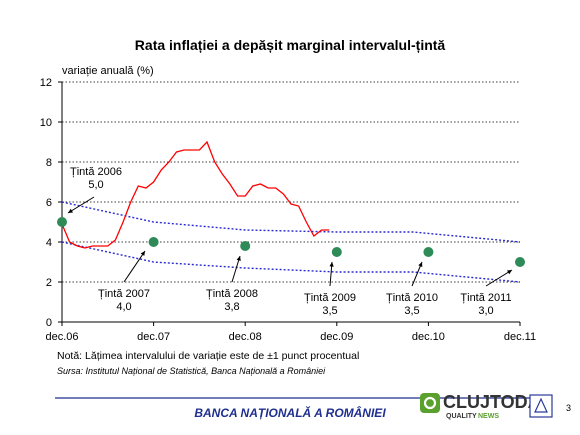 This screenshot has height=435, width=580. I want to click on y-axis-label: variație anuală (%), so click(108, 71).